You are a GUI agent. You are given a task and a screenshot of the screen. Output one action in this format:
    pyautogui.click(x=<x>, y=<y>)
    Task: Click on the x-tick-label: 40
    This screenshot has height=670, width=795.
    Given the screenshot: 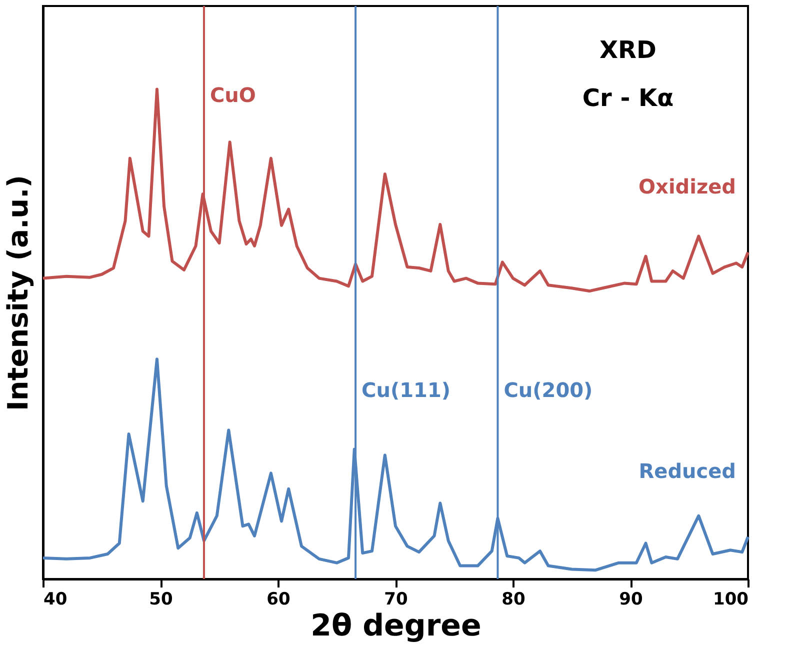 What is the action you would take?
    pyautogui.click(x=56, y=600)
    